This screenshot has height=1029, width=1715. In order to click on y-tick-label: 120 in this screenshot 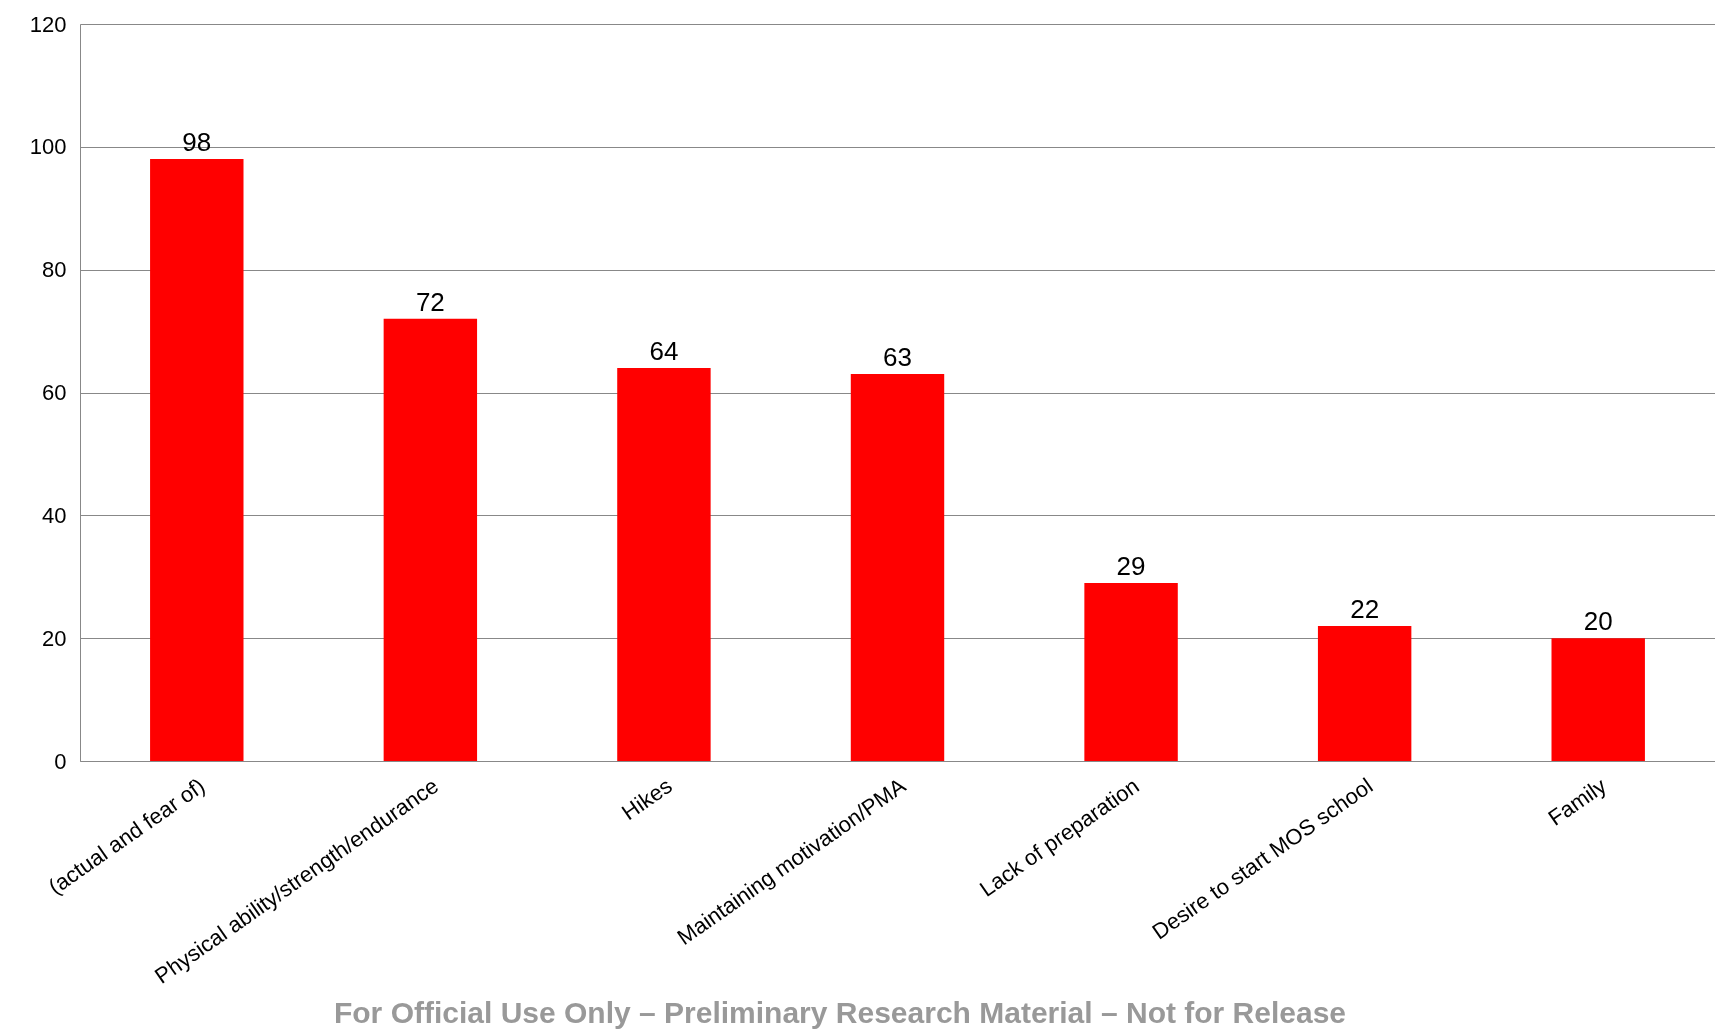, I will do `click(48, 24)`.